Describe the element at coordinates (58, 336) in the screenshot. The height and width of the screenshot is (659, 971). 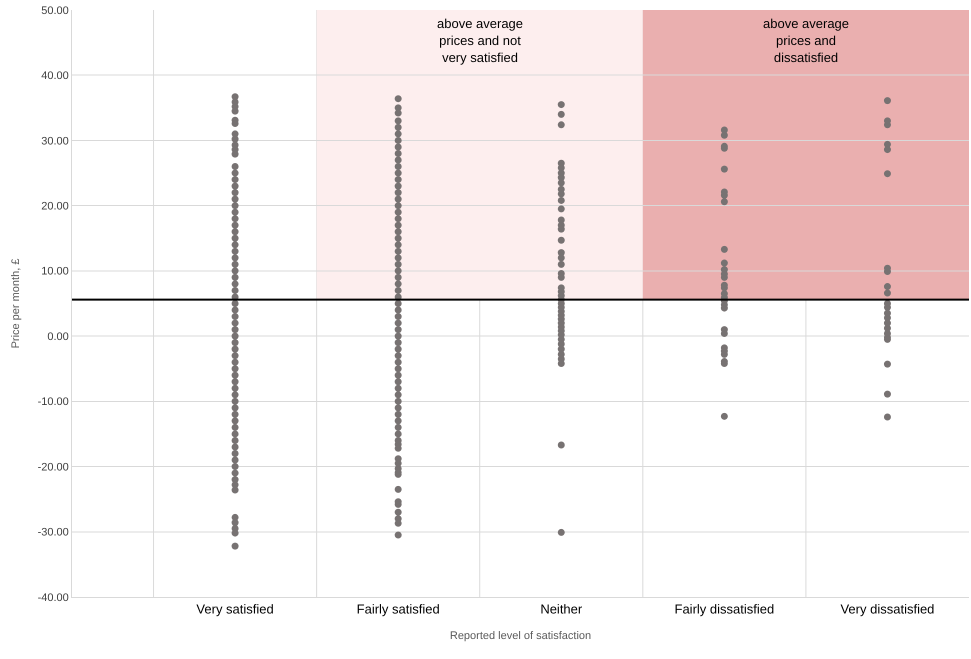
I see `y-tick-label: 0.00` at that location.